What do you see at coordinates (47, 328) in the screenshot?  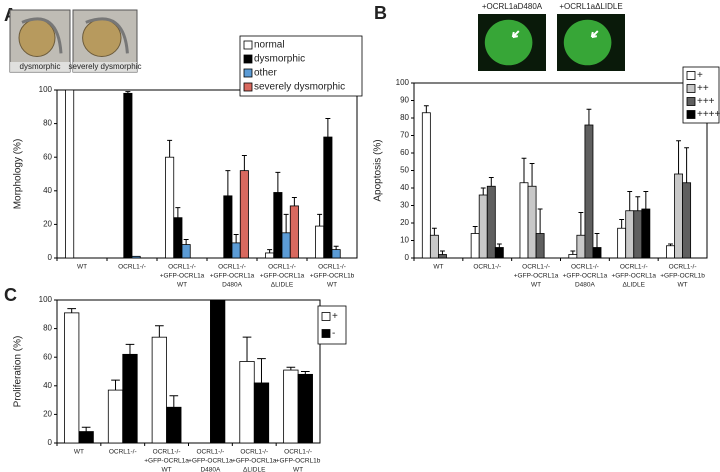 I see `y-tick-label: 80` at bounding box center [47, 328].